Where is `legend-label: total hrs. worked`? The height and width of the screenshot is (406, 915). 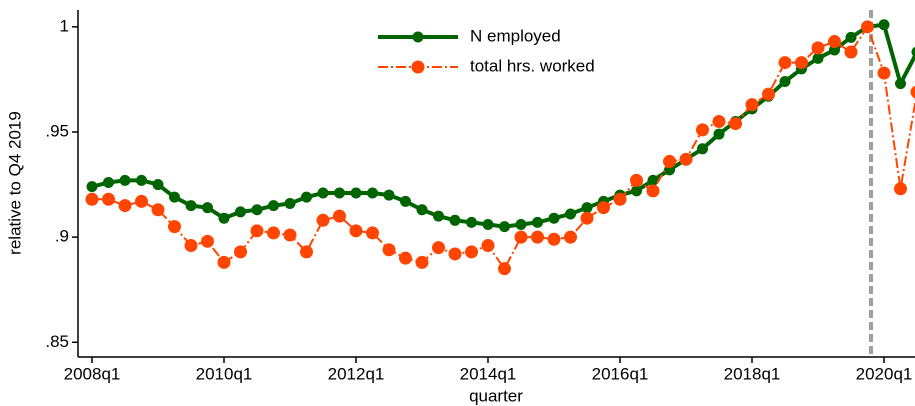 legend-label: total hrs. worked is located at coordinates (532, 65).